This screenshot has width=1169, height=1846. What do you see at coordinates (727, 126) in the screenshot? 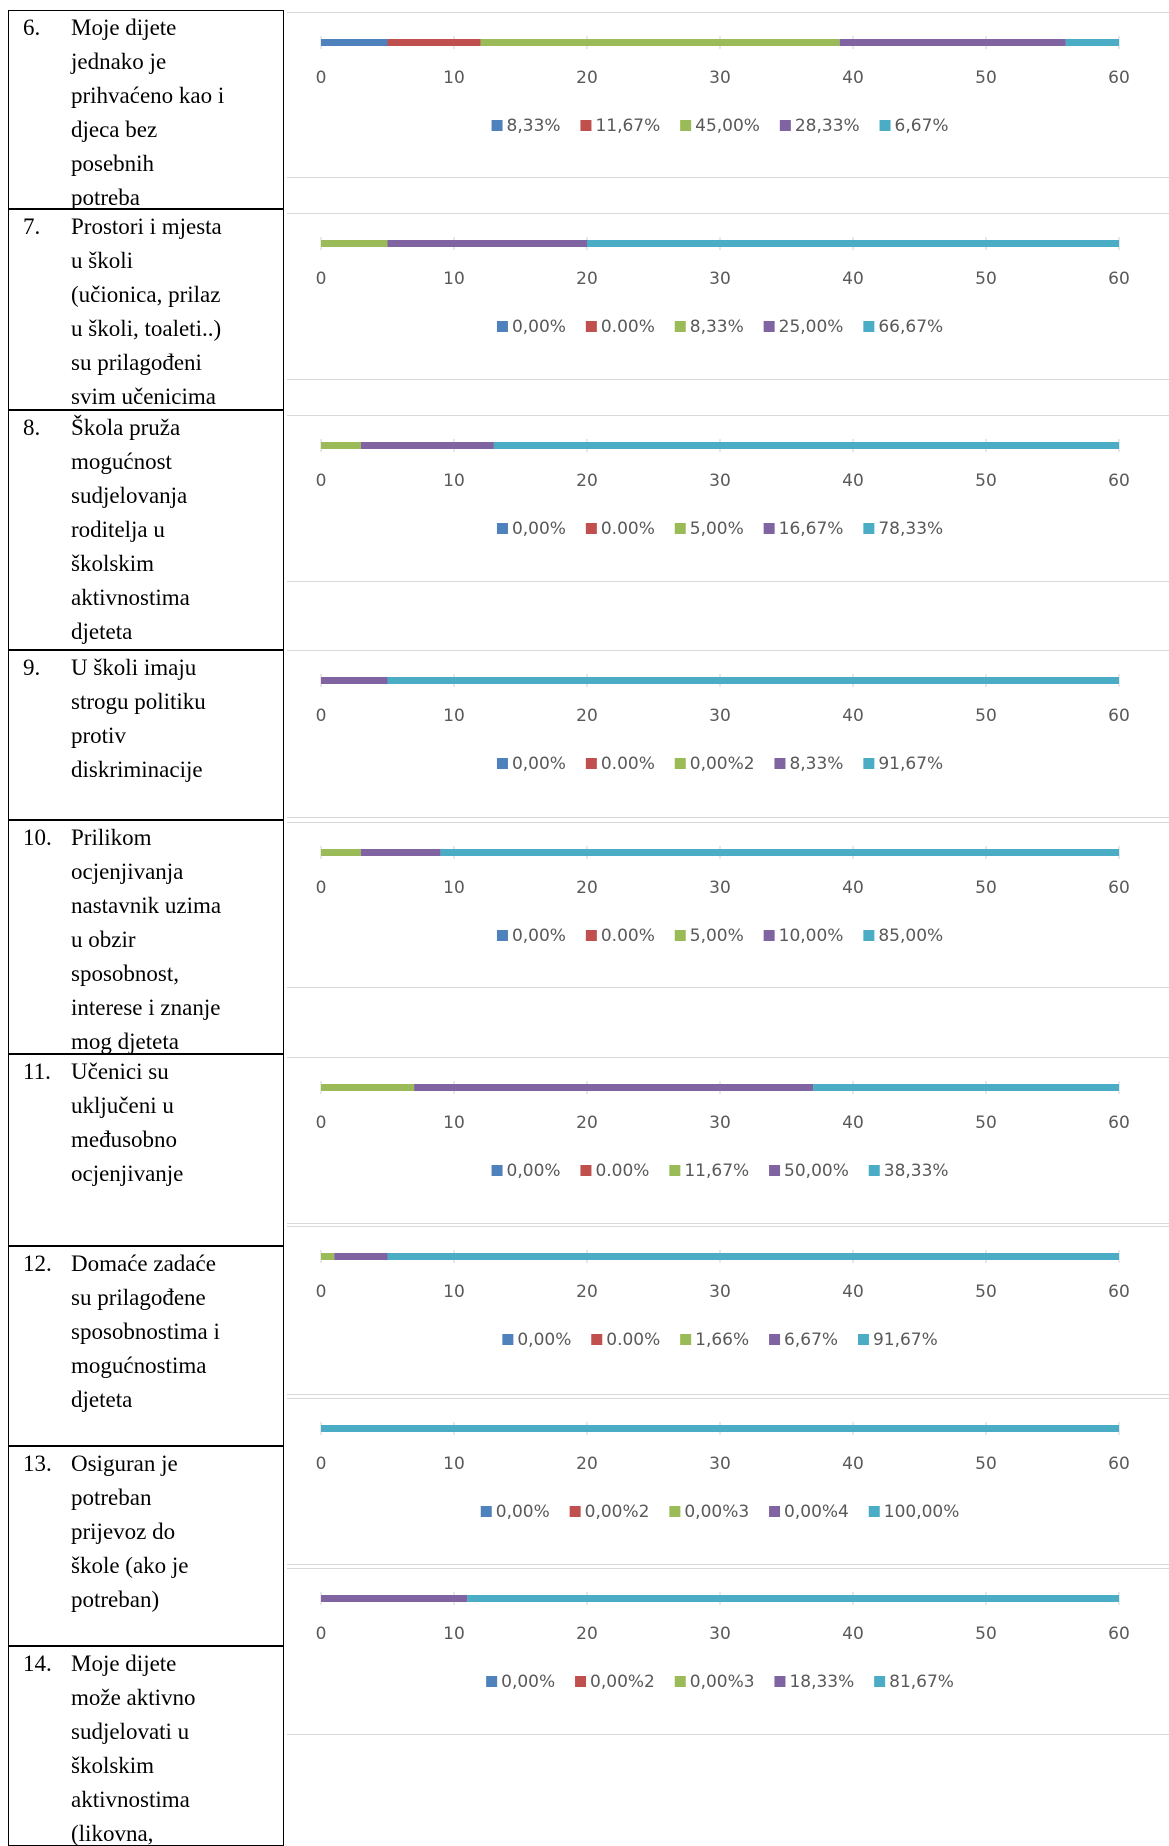
I see `legend-label: 45,00%` at bounding box center [727, 126].